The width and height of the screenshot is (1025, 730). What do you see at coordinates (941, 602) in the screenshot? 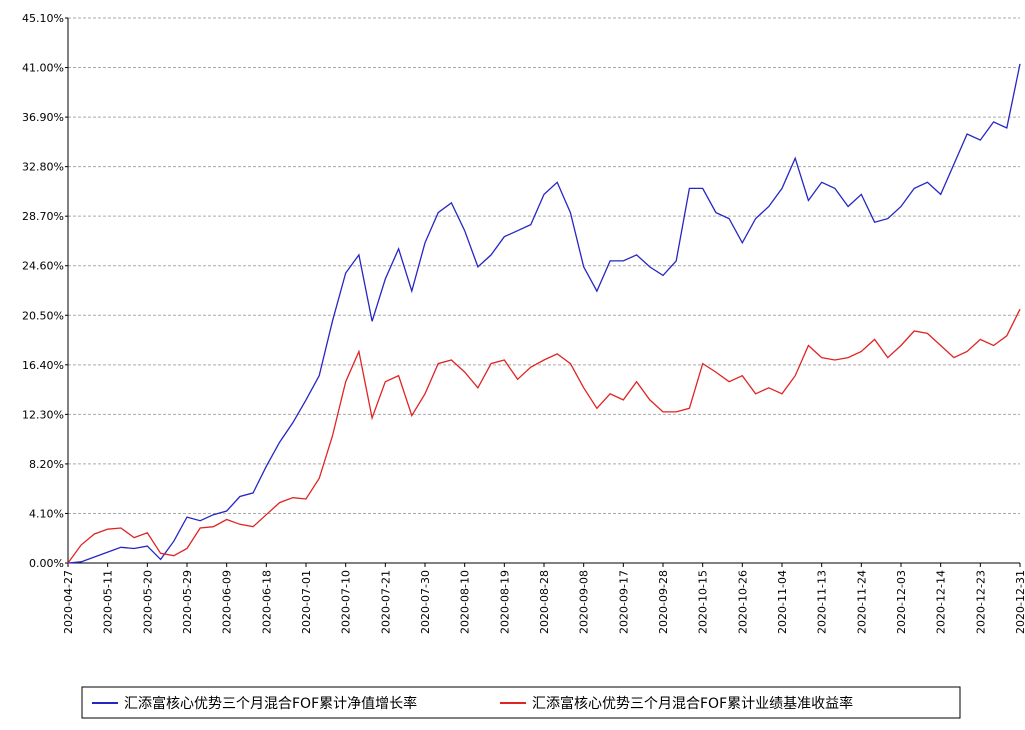
I see `x-tick-label: 2020-12-14` at bounding box center [941, 602].